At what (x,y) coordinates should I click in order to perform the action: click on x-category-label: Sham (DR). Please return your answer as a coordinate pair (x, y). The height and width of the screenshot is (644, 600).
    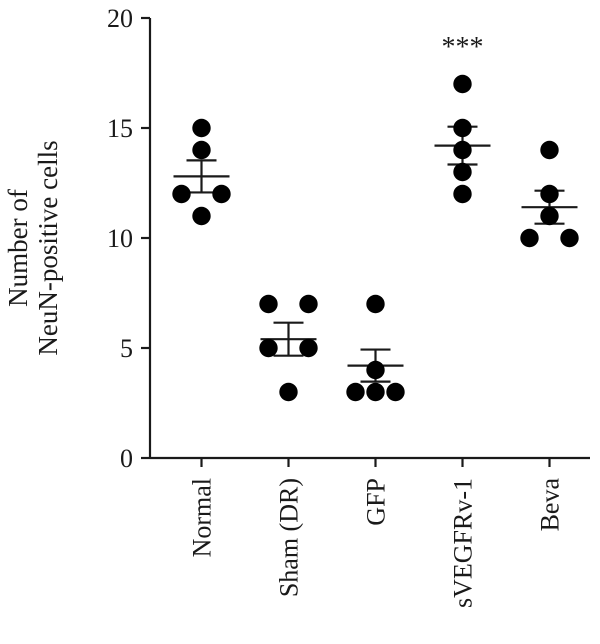
    Looking at the image, I should click on (289, 537).